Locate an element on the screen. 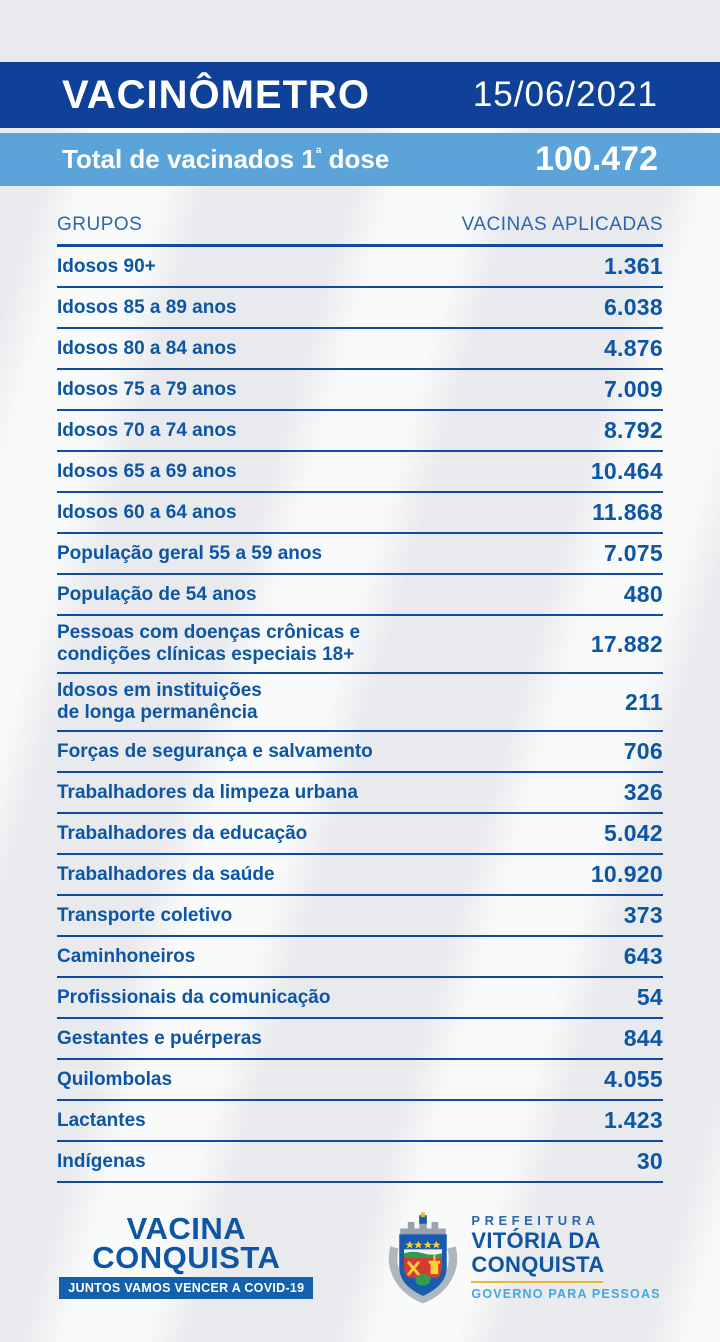  table-row: Idosos 80 a 84 anos 4.876 is located at coordinates (360, 349).